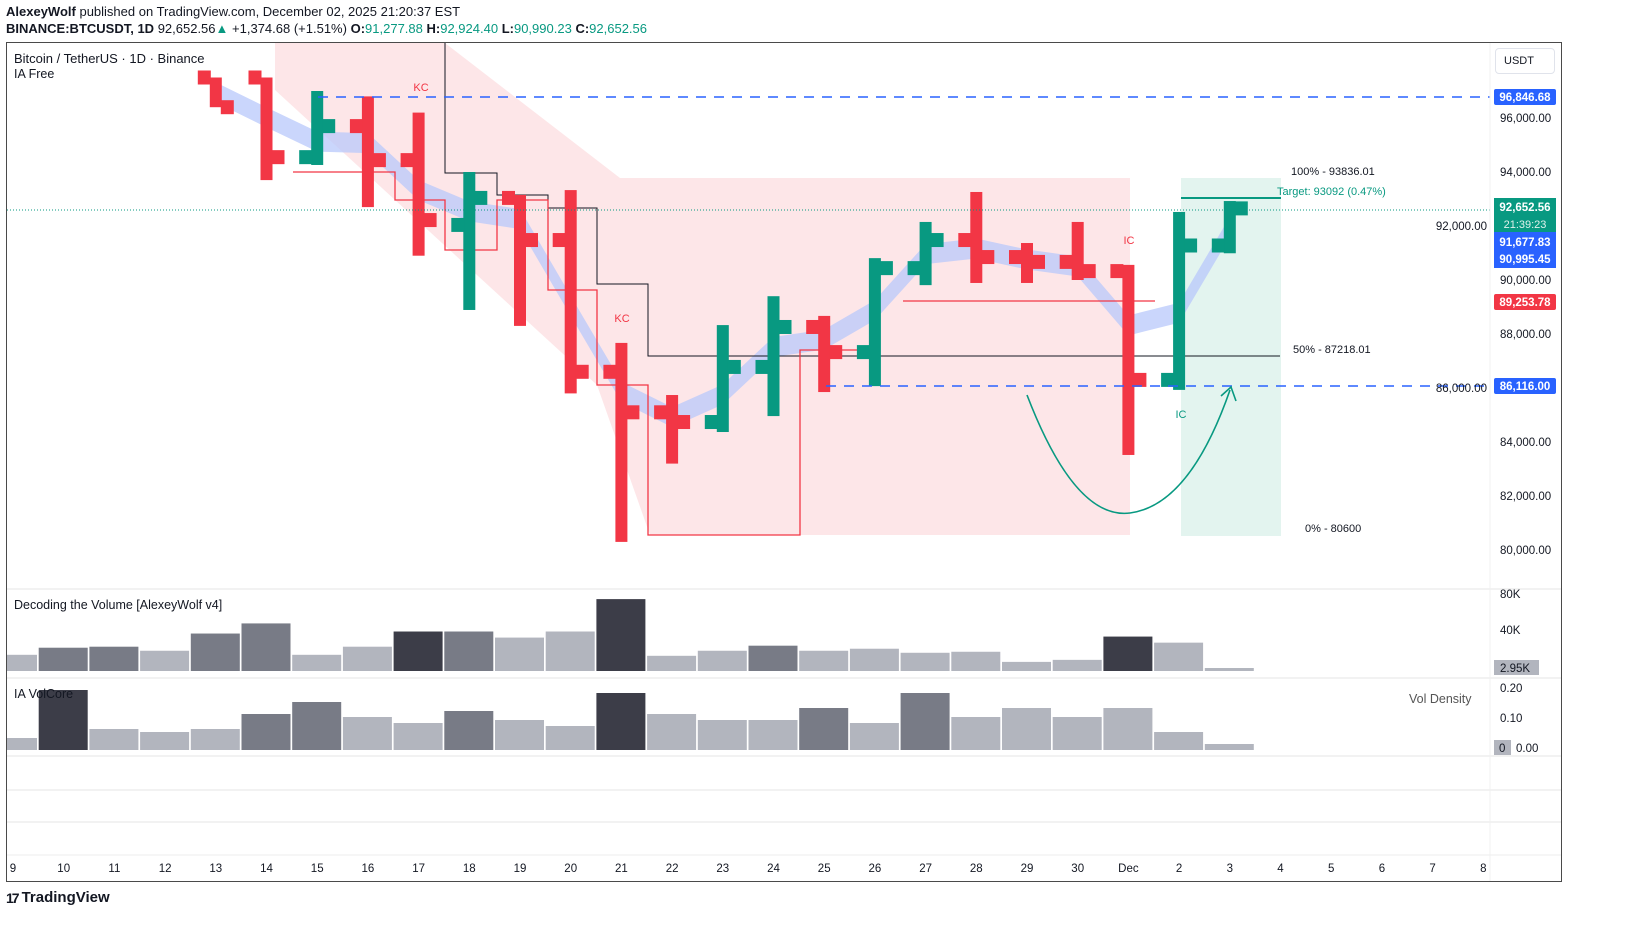 This screenshot has height=952, width=1628. I want to click on time-tick: 7, so click(1432, 869).